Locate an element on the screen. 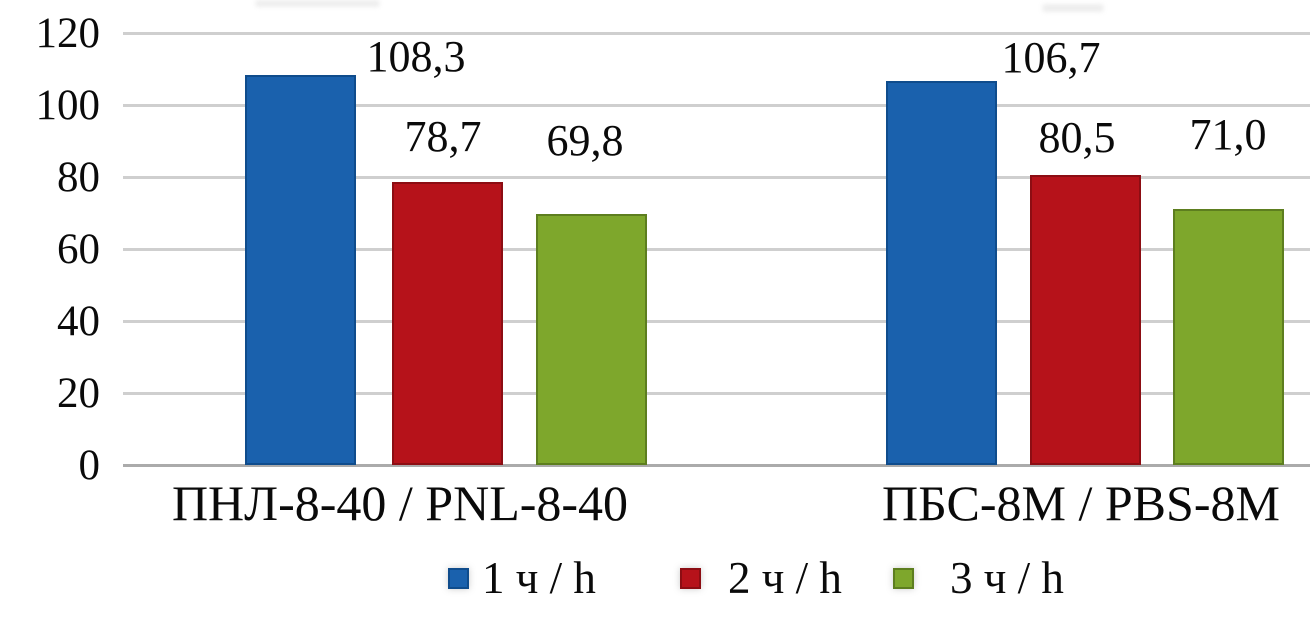 This screenshot has width=1310, height=625. legend-item-label-3h: 3 ч / h is located at coordinates (1007, 578).